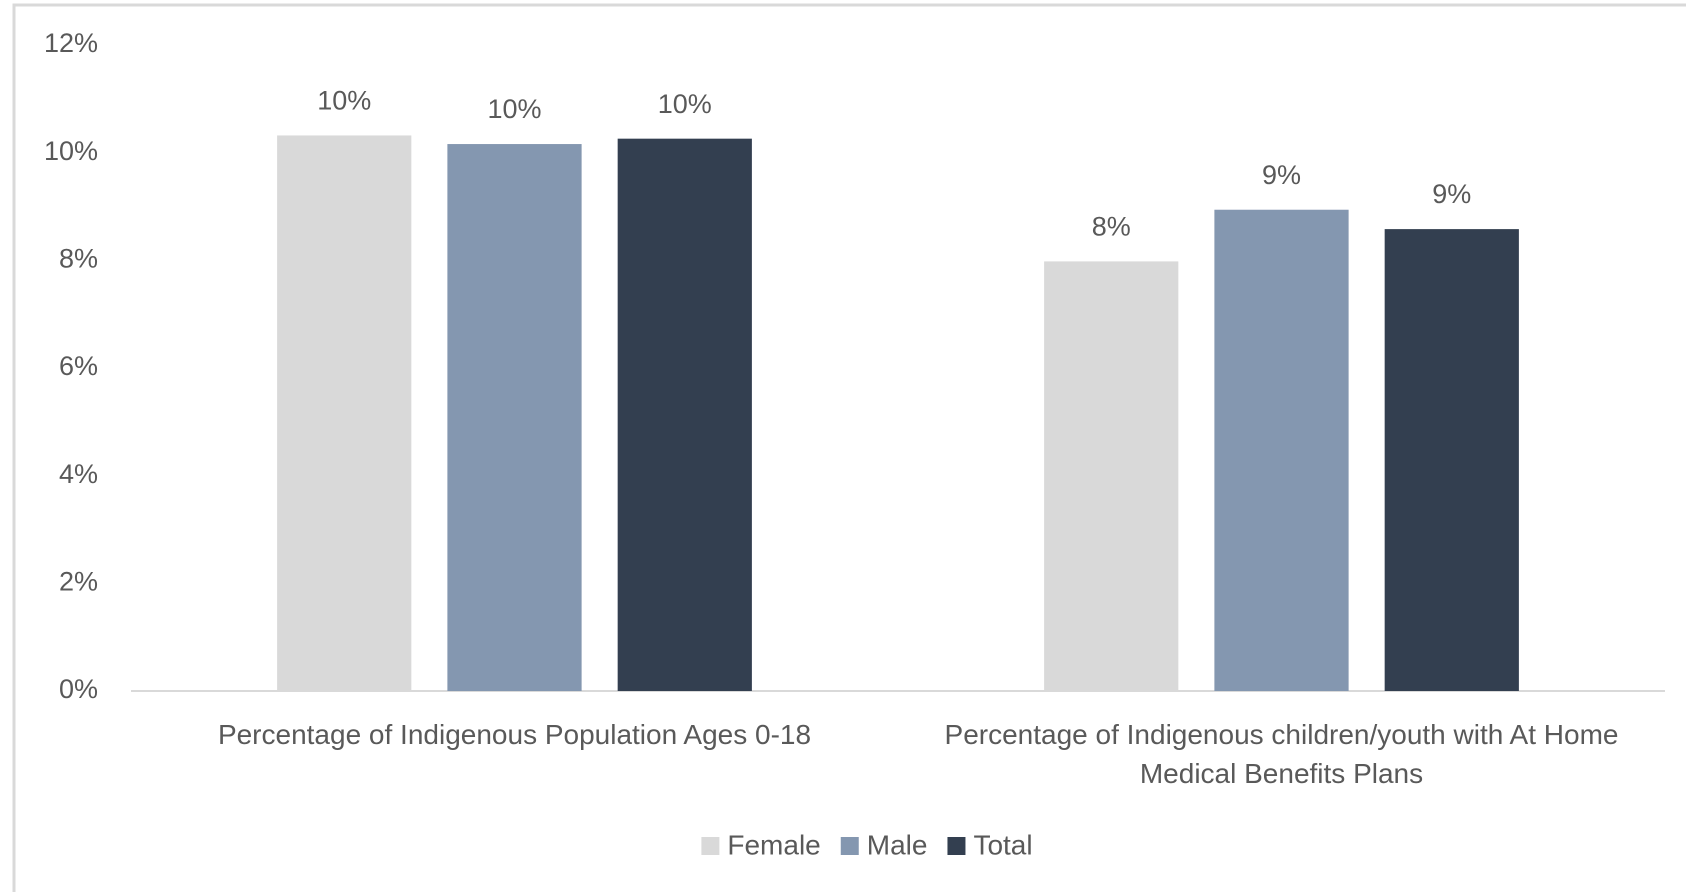  I want to click on legend-label: Total, so click(1002, 844).